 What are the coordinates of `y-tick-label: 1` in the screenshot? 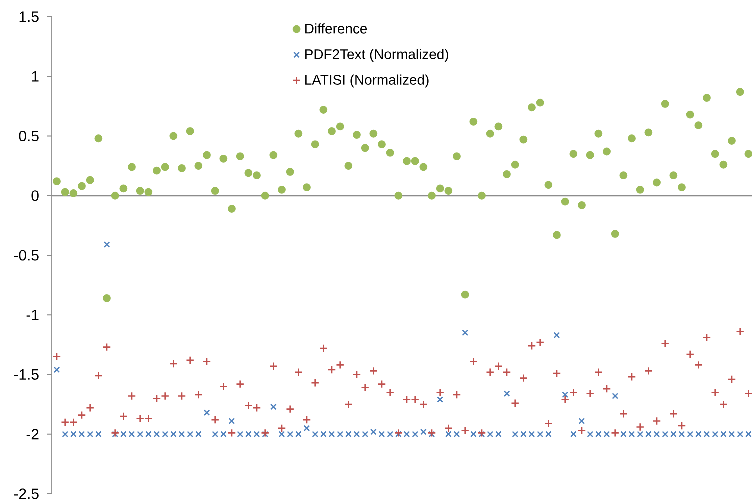 It's located at (35, 76).